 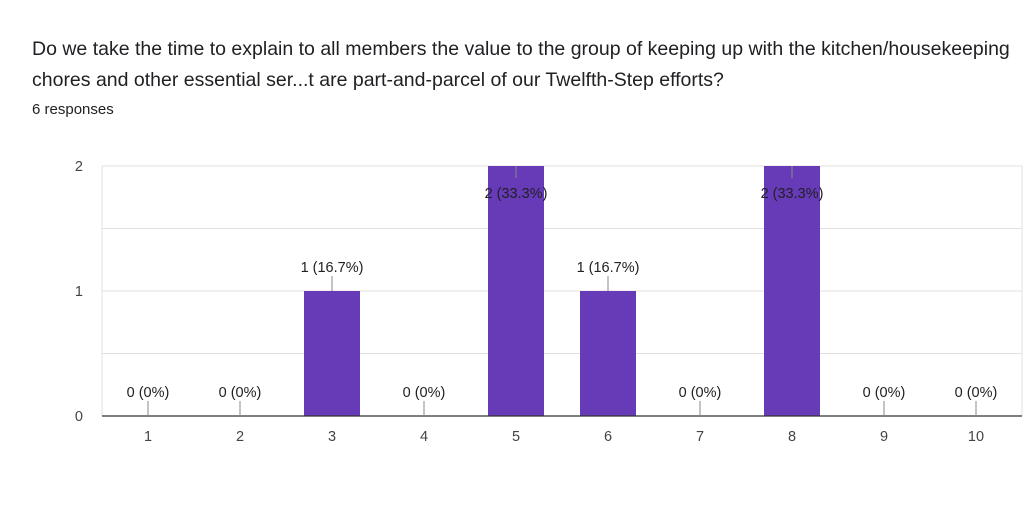 I want to click on y-tick-label: 1, so click(x=79, y=292).